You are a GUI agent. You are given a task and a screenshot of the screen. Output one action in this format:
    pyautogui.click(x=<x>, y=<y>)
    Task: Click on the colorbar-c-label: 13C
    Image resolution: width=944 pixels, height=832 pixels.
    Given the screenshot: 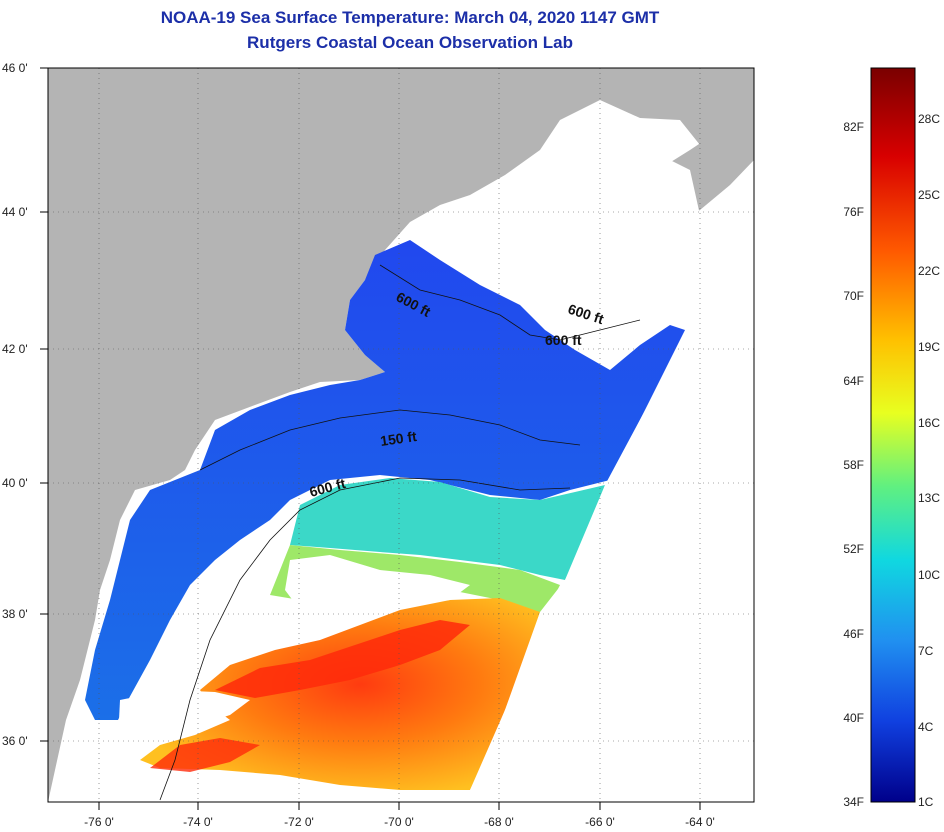 What is the action you would take?
    pyautogui.click(x=929, y=498)
    